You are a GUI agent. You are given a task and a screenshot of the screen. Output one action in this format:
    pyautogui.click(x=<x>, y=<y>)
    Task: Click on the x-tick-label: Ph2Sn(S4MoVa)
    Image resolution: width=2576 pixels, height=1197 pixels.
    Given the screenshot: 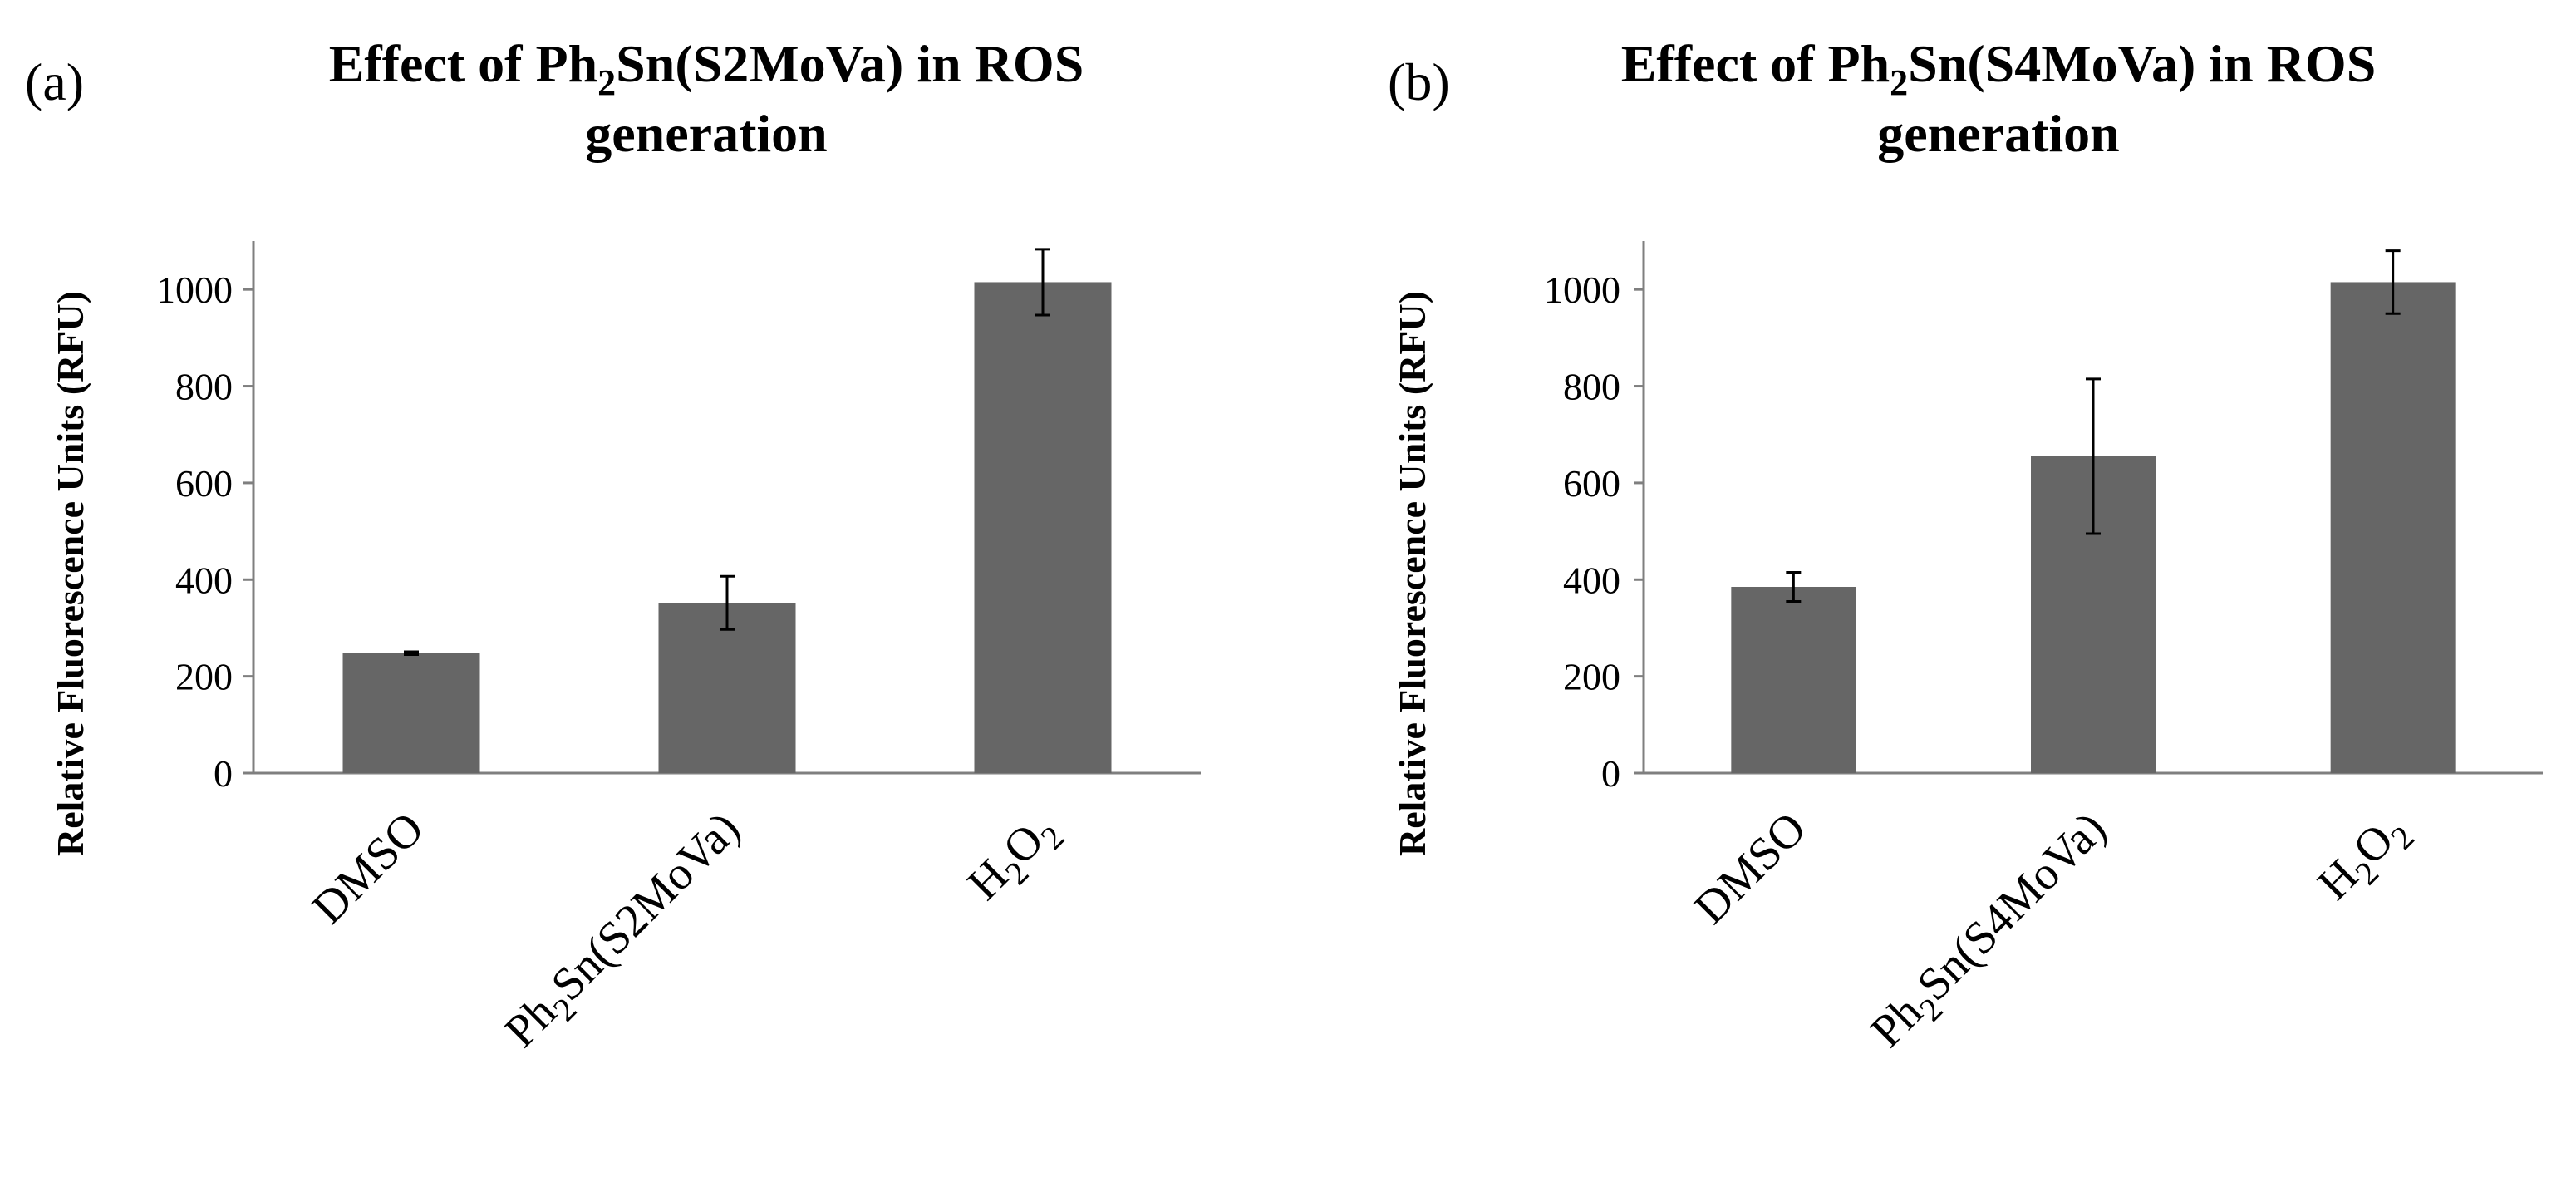 What is the action you would take?
    pyautogui.click(x=1992, y=932)
    